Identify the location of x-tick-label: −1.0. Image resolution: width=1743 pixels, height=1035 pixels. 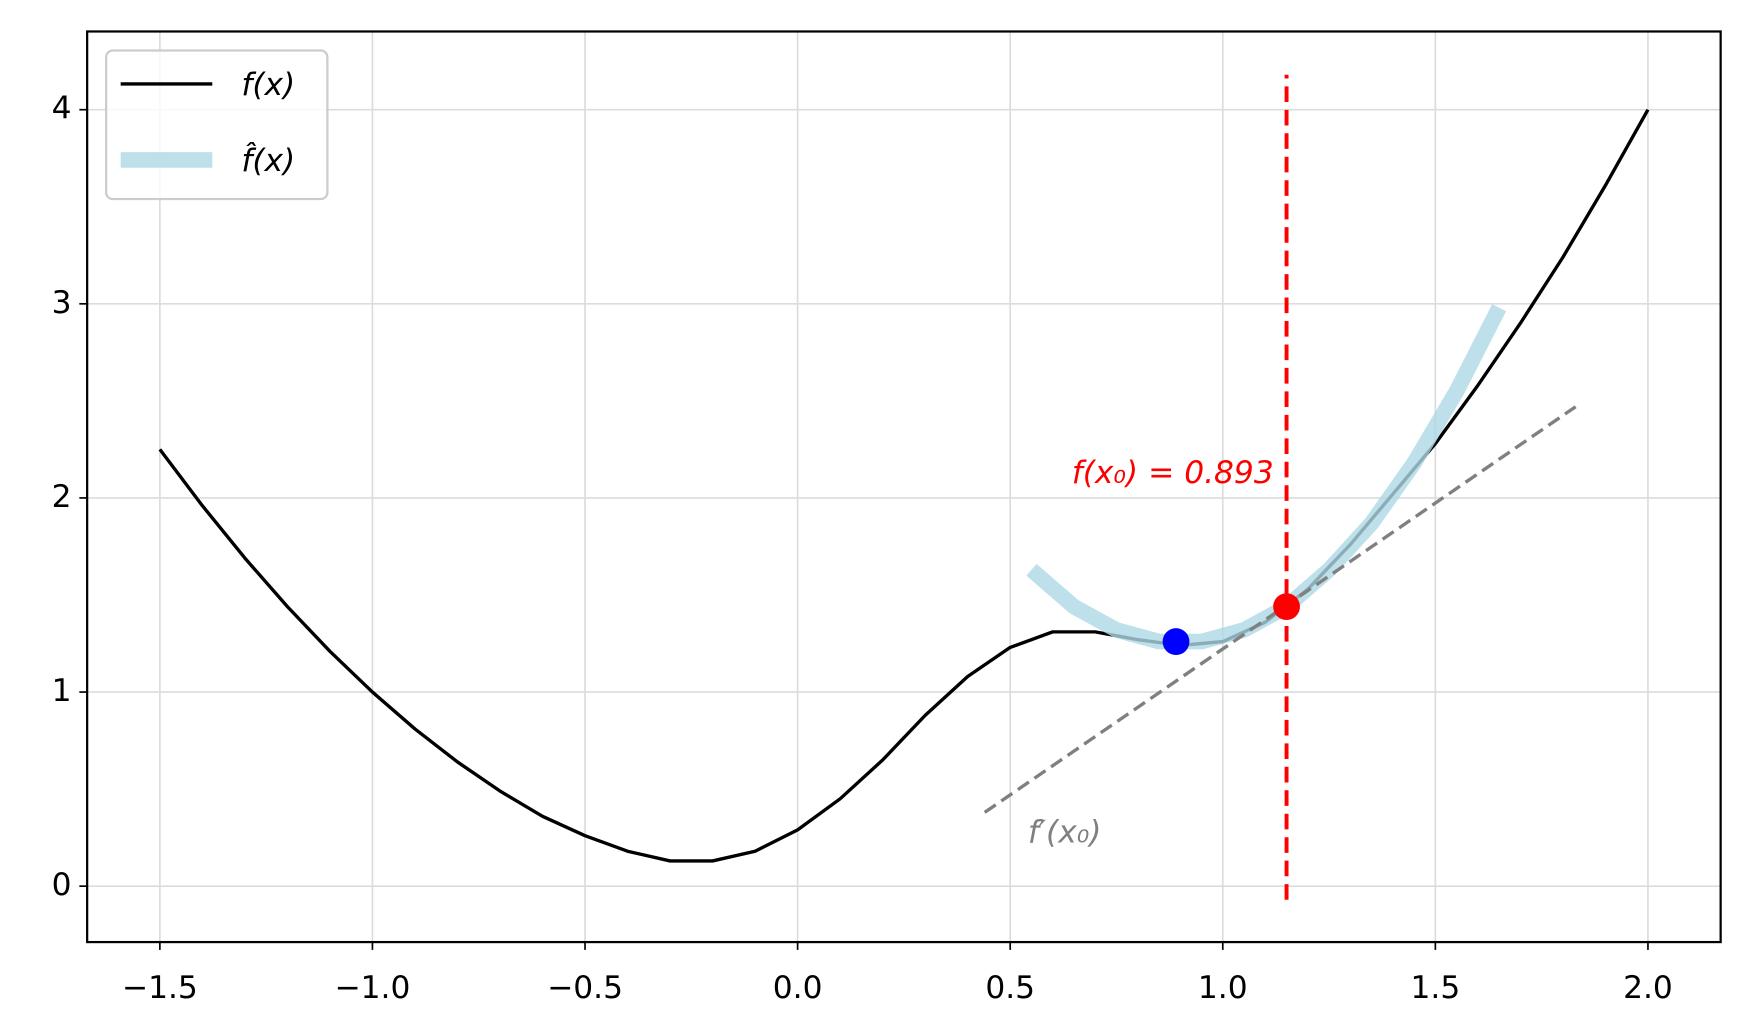
(372, 988).